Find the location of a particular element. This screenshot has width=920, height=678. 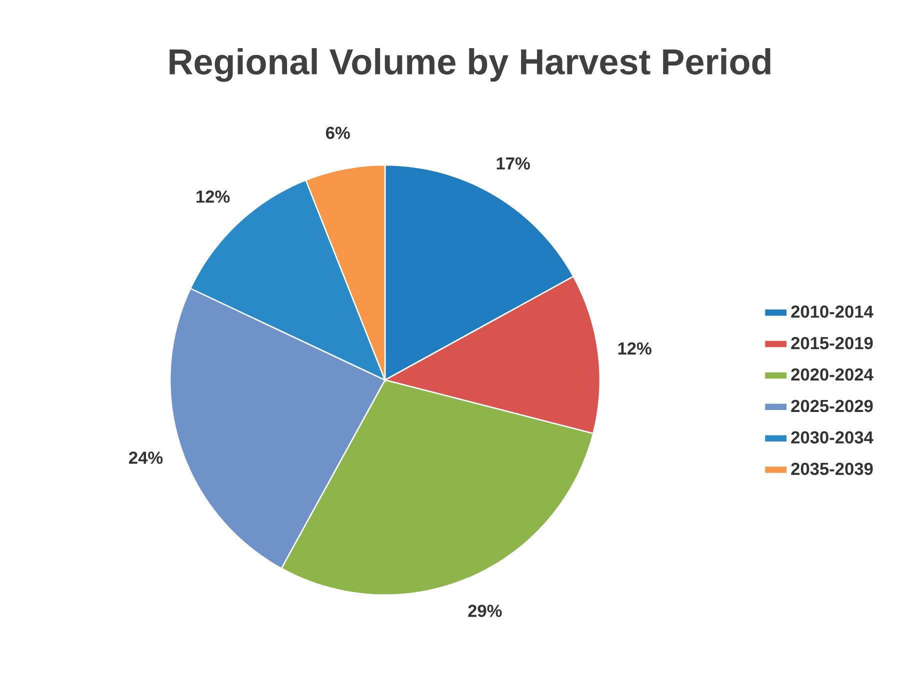

legend-label: 2035-2039 is located at coordinates (832, 469).